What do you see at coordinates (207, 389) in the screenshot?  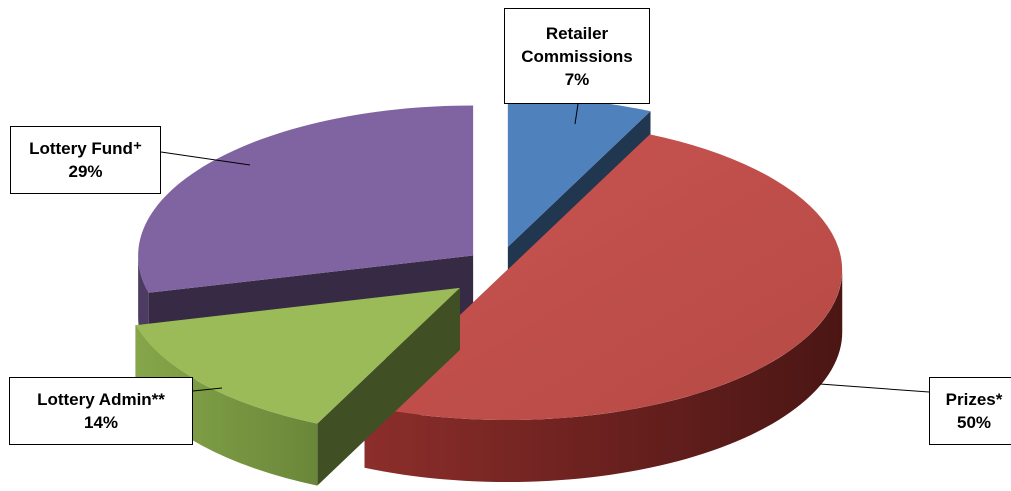 I see `leader-admin` at bounding box center [207, 389].